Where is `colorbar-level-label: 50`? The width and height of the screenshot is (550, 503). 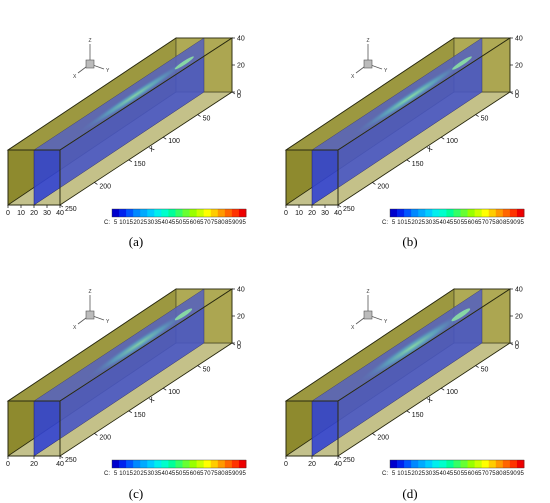
colorbar-level-label: 50 is located at coordinates (457, 223).